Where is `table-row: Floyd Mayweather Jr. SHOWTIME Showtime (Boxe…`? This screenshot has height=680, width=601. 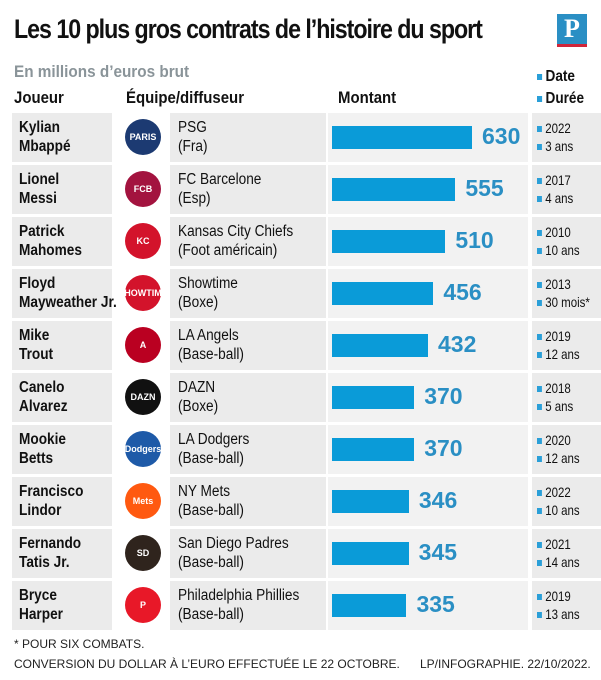 table-row: Floyd Mayweather Jr. SHOWTIME Showtime (Boxe… is located at coordinates (300, 293).